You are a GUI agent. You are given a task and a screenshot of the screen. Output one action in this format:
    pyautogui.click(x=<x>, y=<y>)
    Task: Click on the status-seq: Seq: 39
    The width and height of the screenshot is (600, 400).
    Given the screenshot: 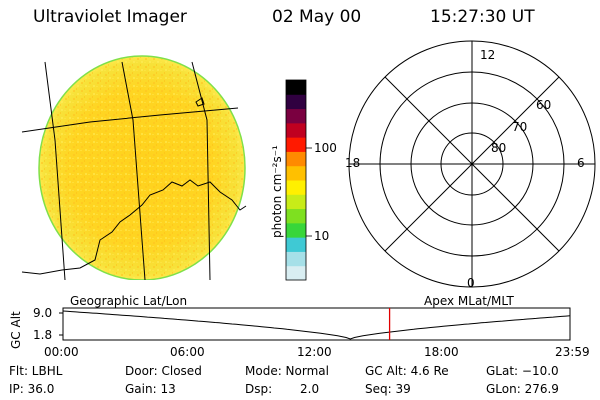 What is the action you would take?
    pyautogui.click(x=388, y=389)
    